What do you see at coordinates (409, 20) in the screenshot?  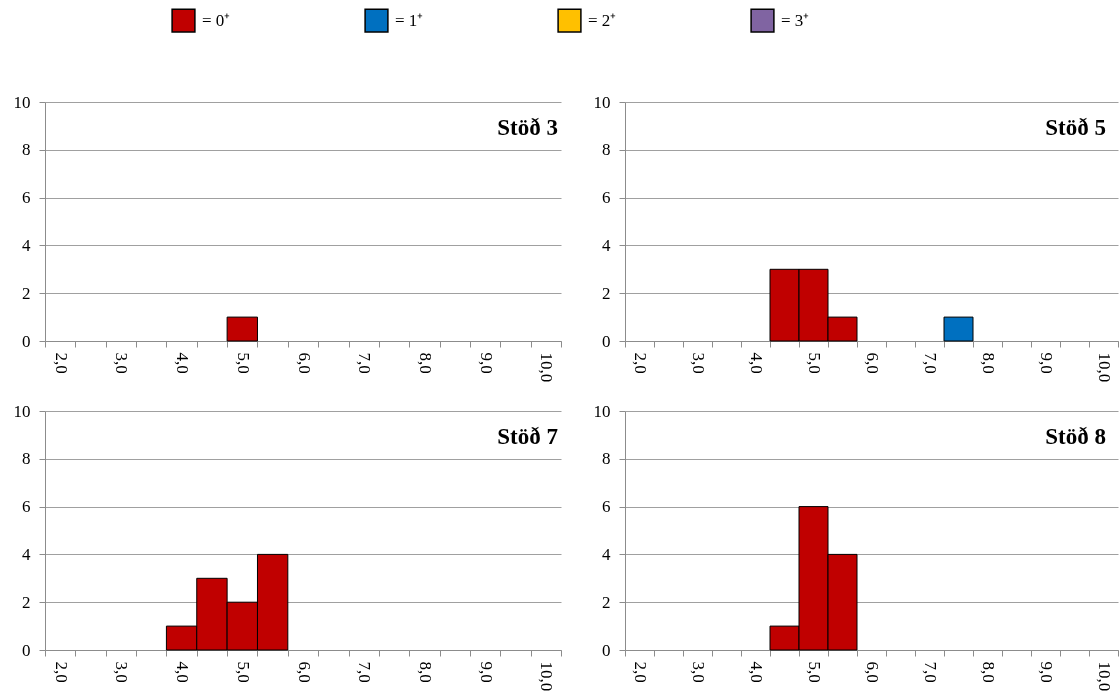 I see `legend-label: = 1⁺` at bounding box center [409, 20].